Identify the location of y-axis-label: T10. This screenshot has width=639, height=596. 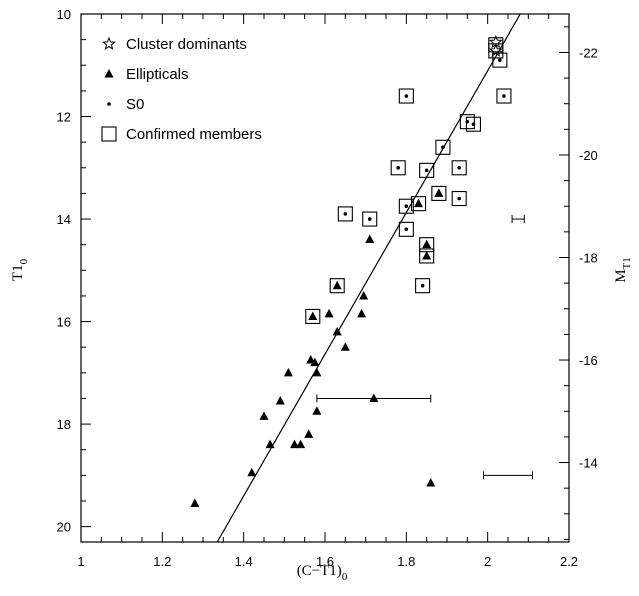
(20, 269).